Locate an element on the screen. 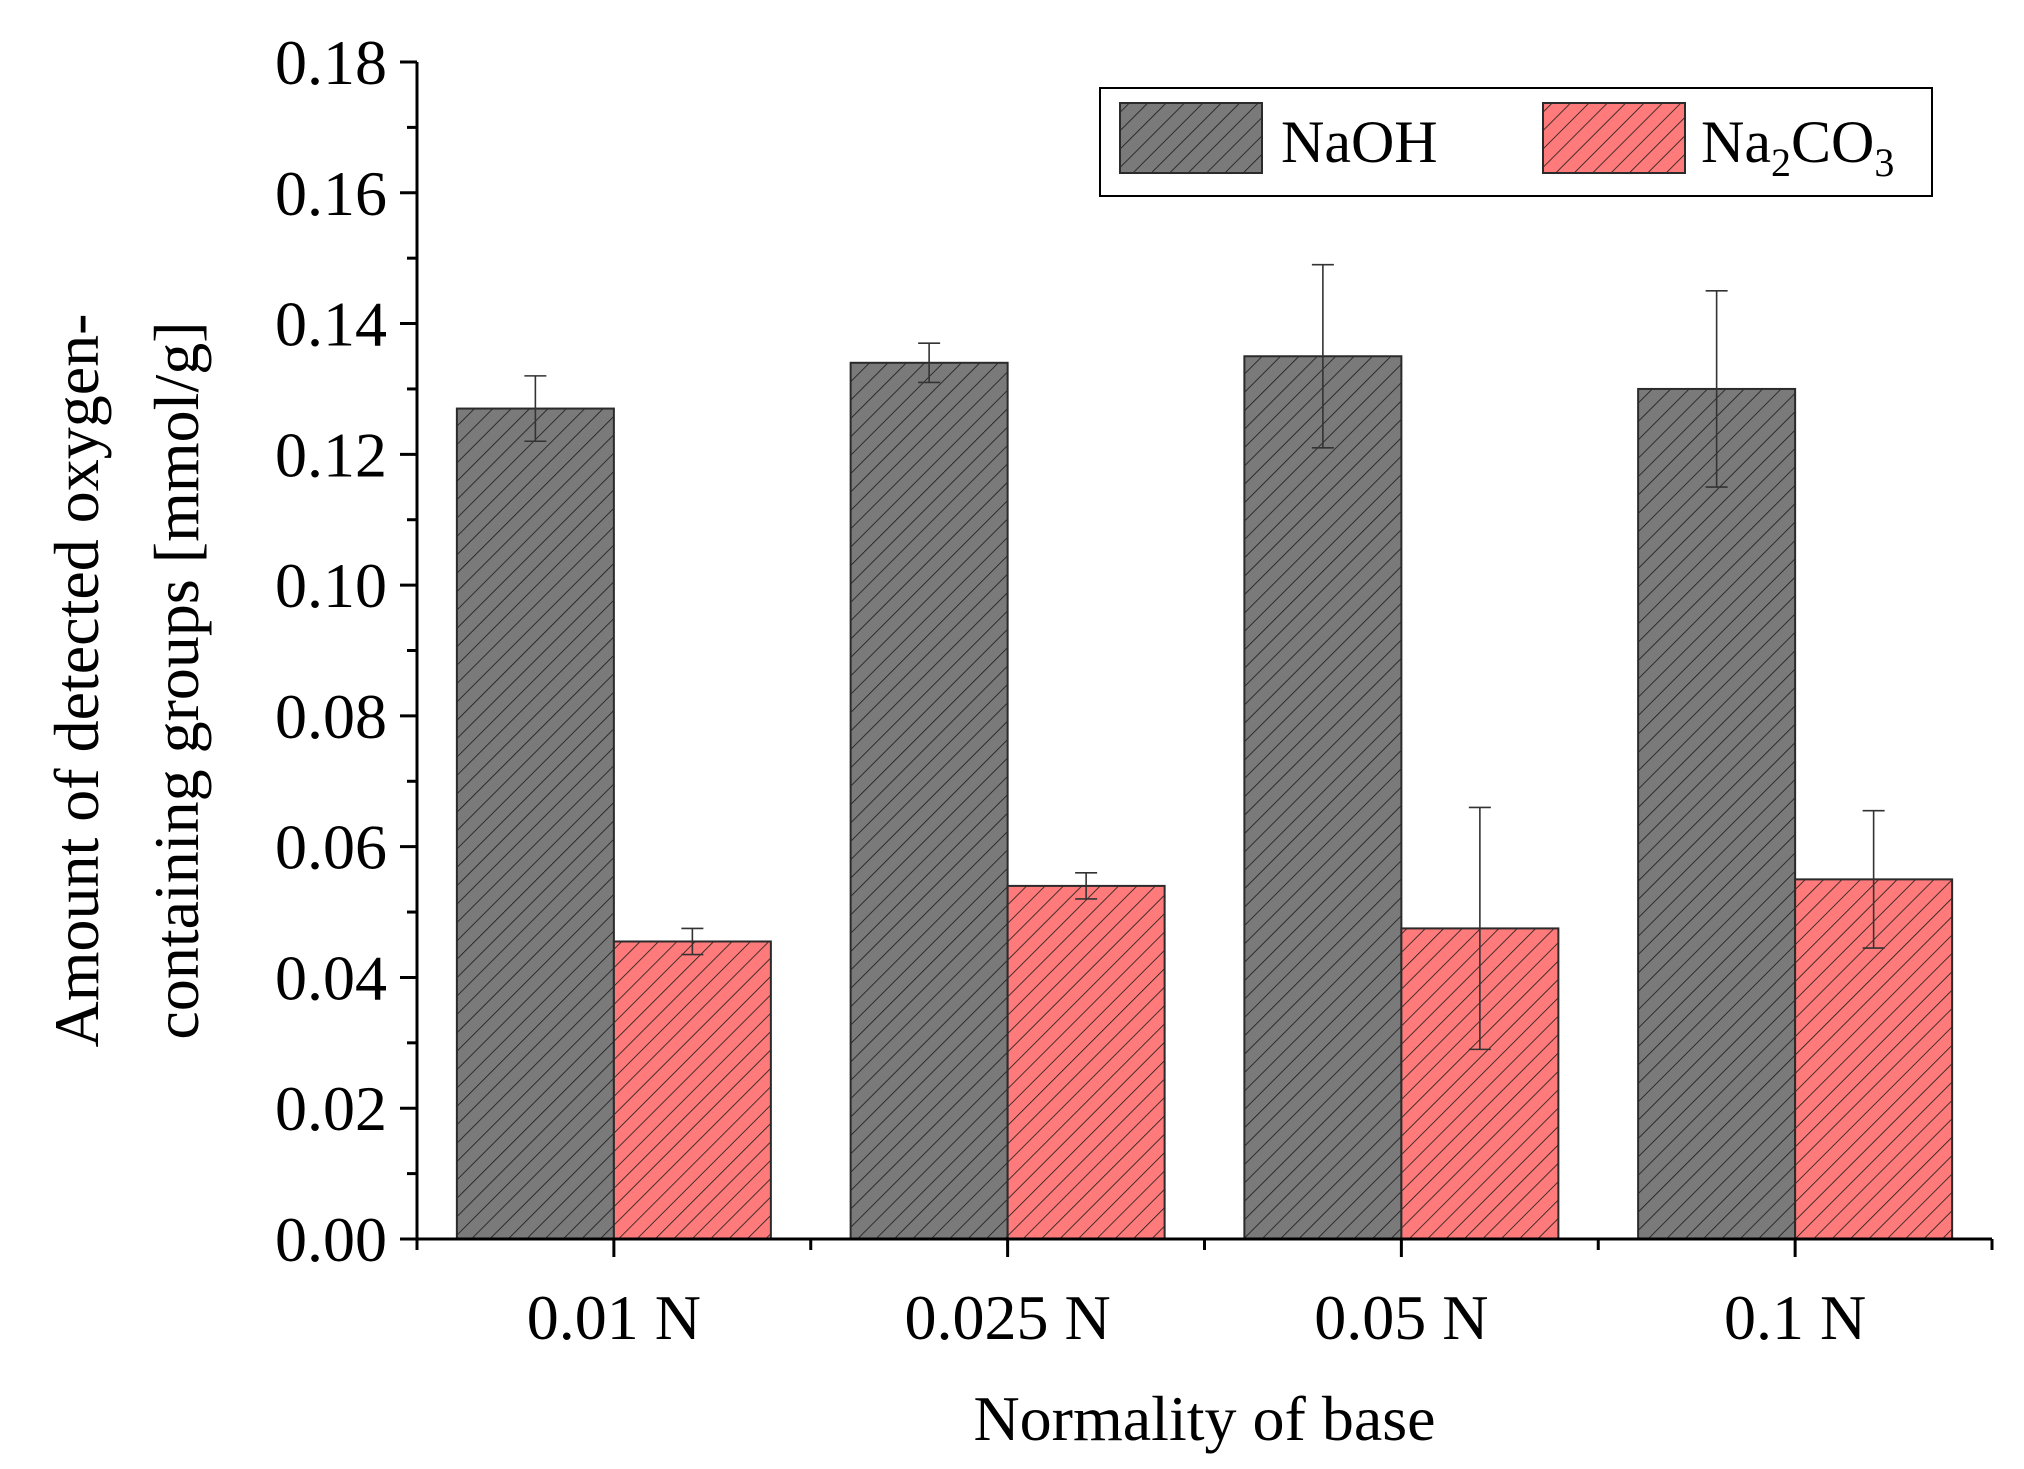 The height and width of the screenshot is (1469, 2024). y-tick-label-7: 0.14 is located at coordinates (331, 324).